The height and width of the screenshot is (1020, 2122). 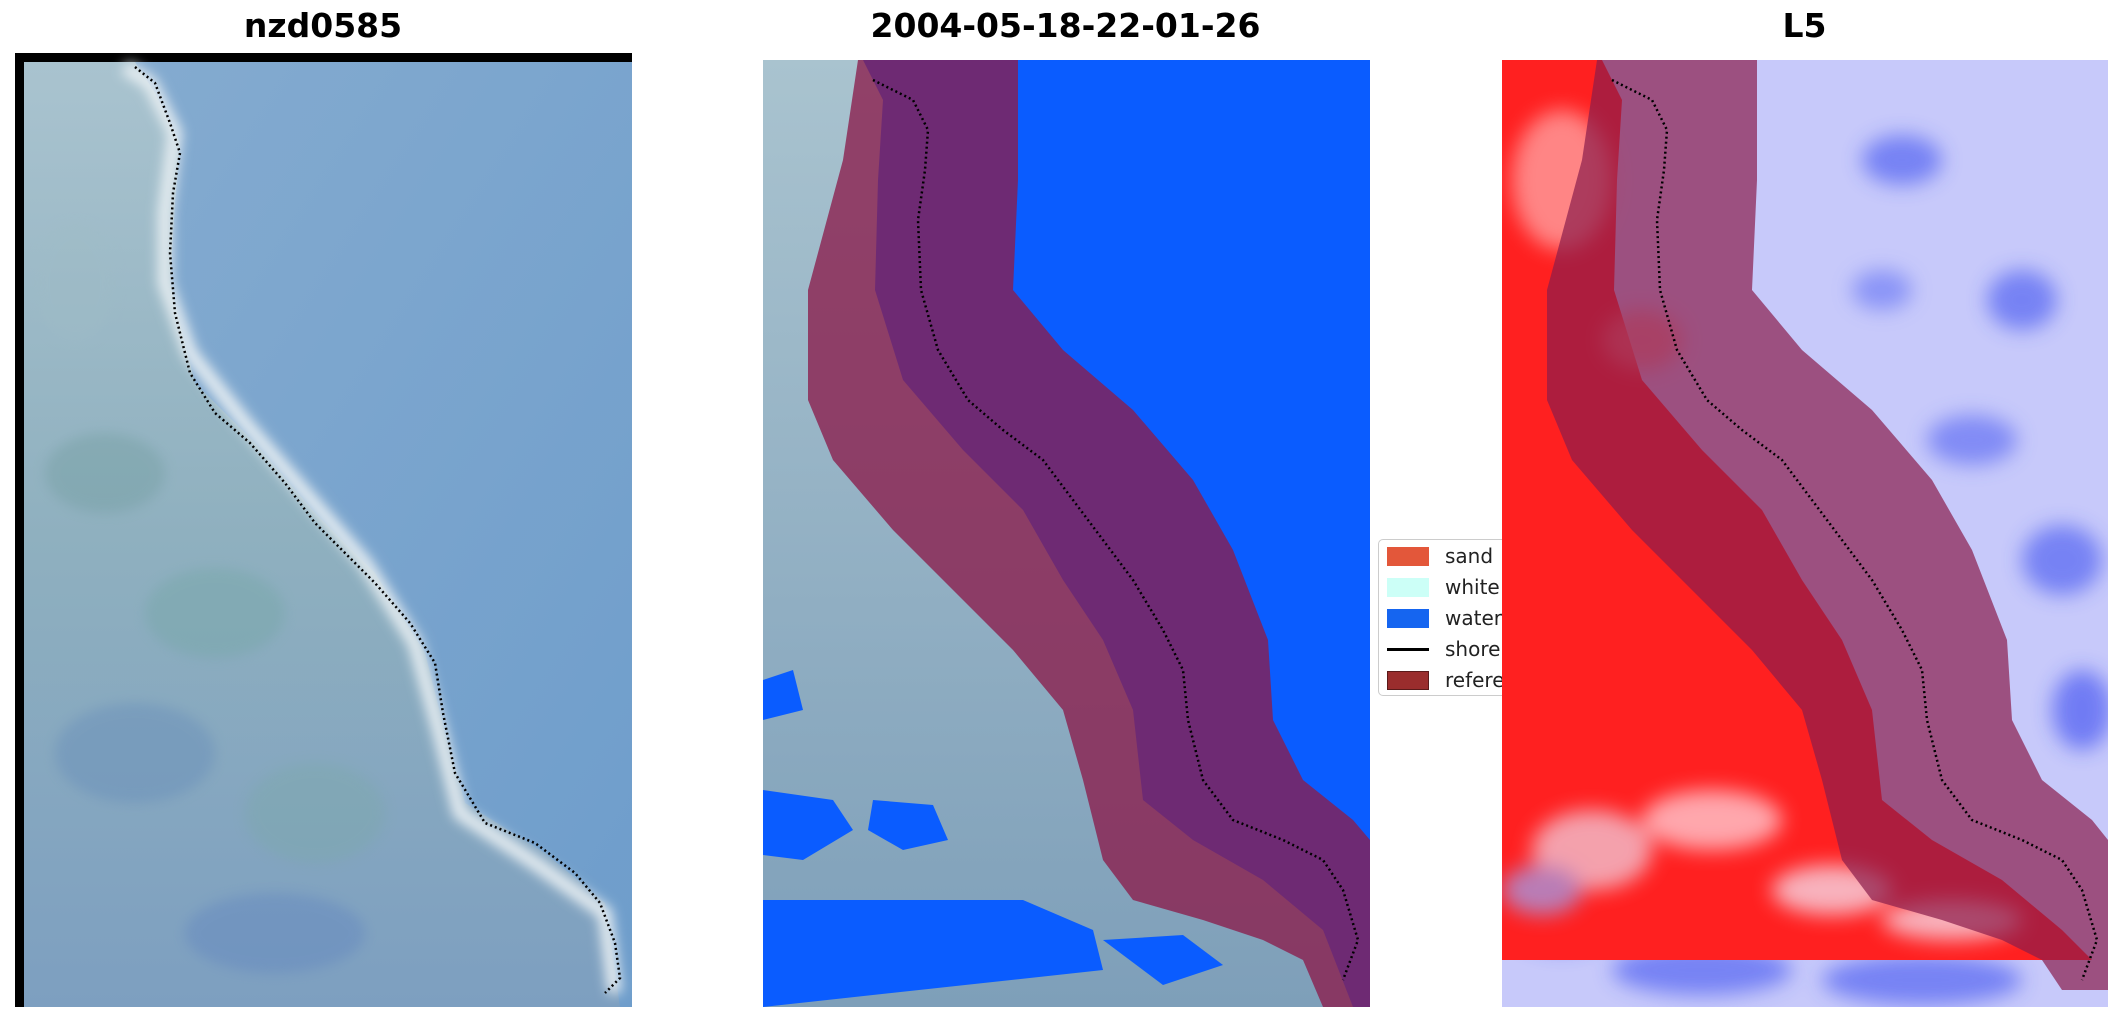 I want to click on legend-item-sand: sand, so click(x=1440, y=556).